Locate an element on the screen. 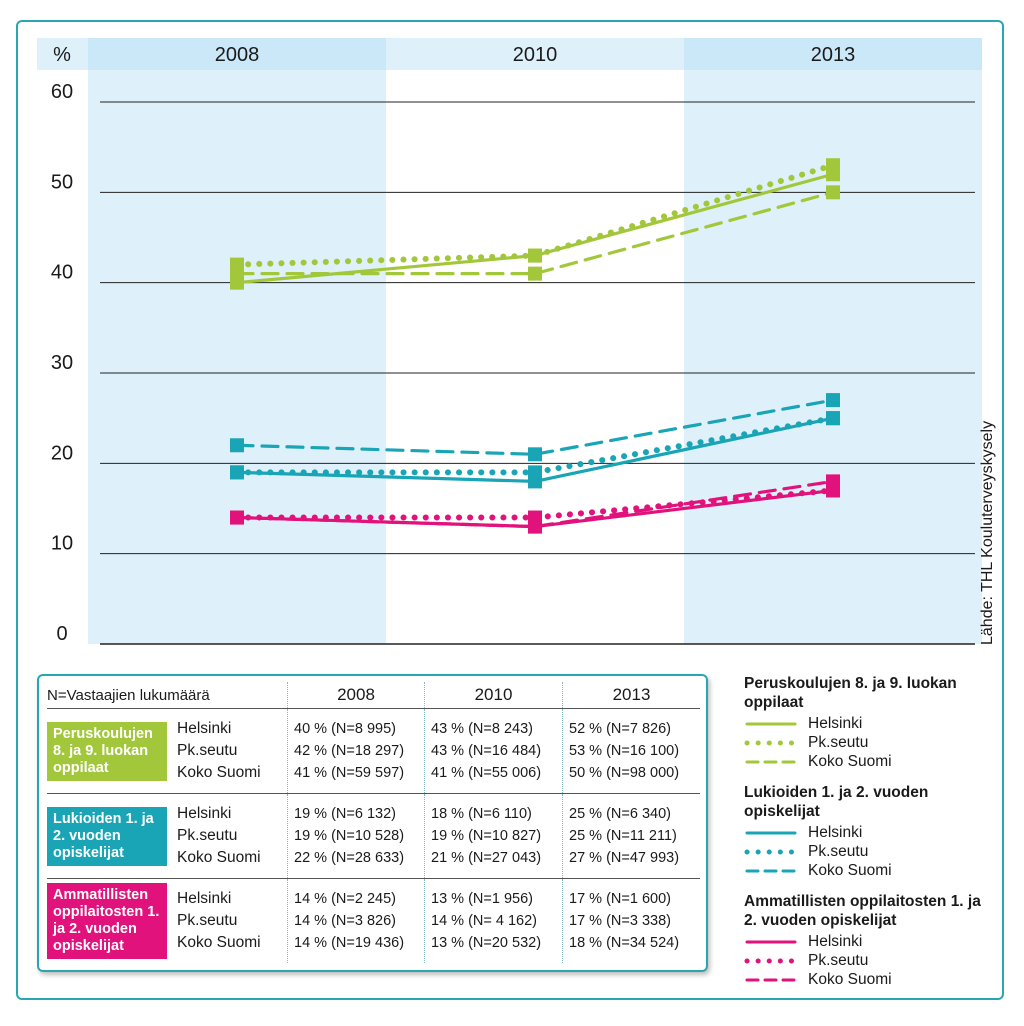  legend-group-title: Peruskoulujen 8. ja 9. luokan oppilaat is located at coordinates (850, 693).